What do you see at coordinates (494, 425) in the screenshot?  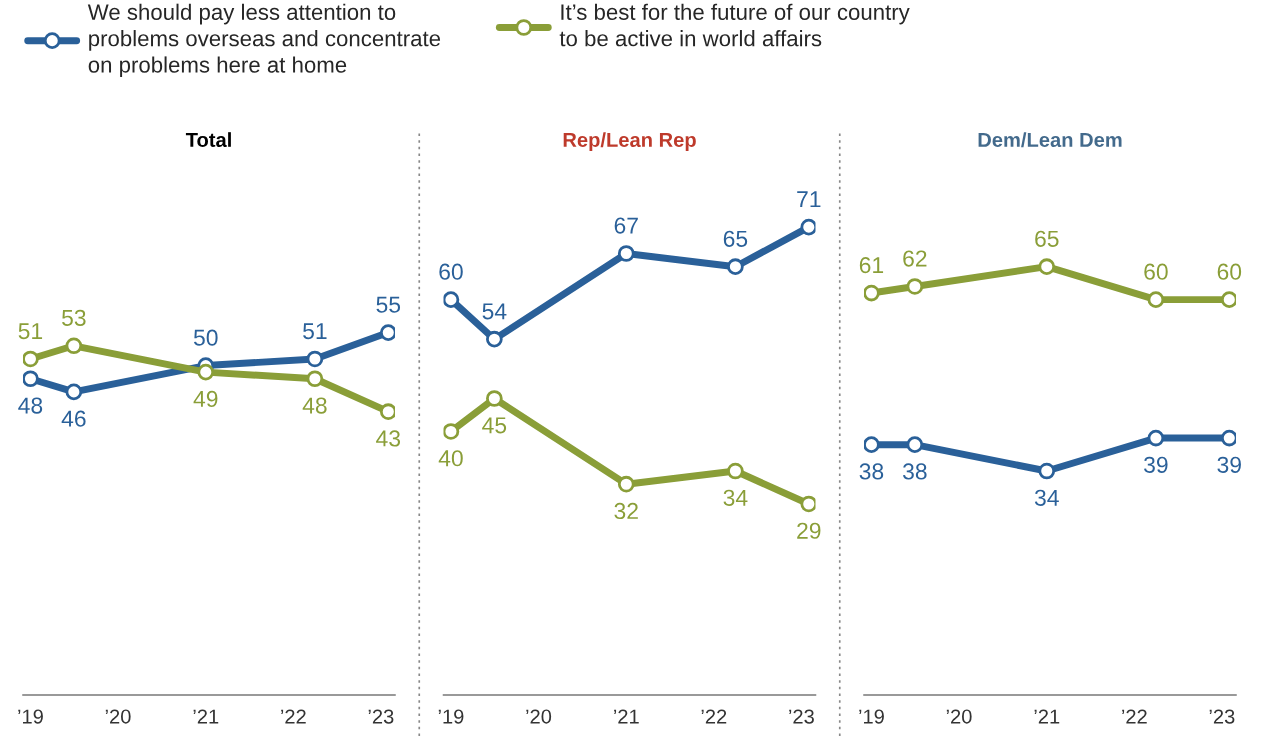 I see `data-label: 45` at bounding box center [494, 425].